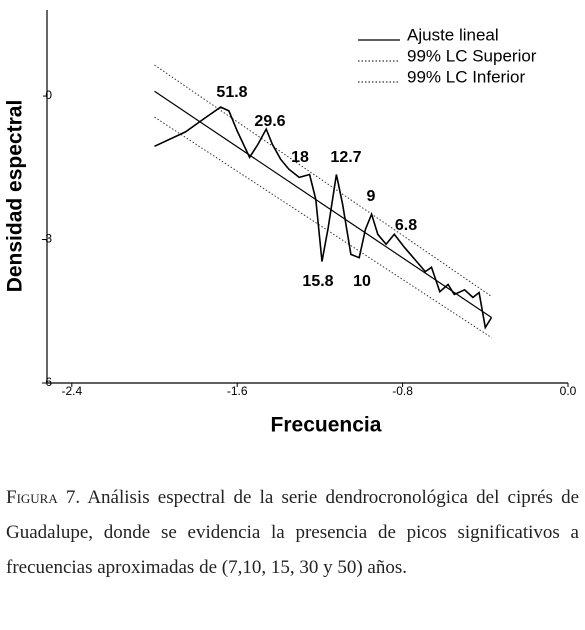  What do you see at coordinates (48, 95) in the screenshot?
I see `y-tick-label: 0` at bounding box center [48, 95].